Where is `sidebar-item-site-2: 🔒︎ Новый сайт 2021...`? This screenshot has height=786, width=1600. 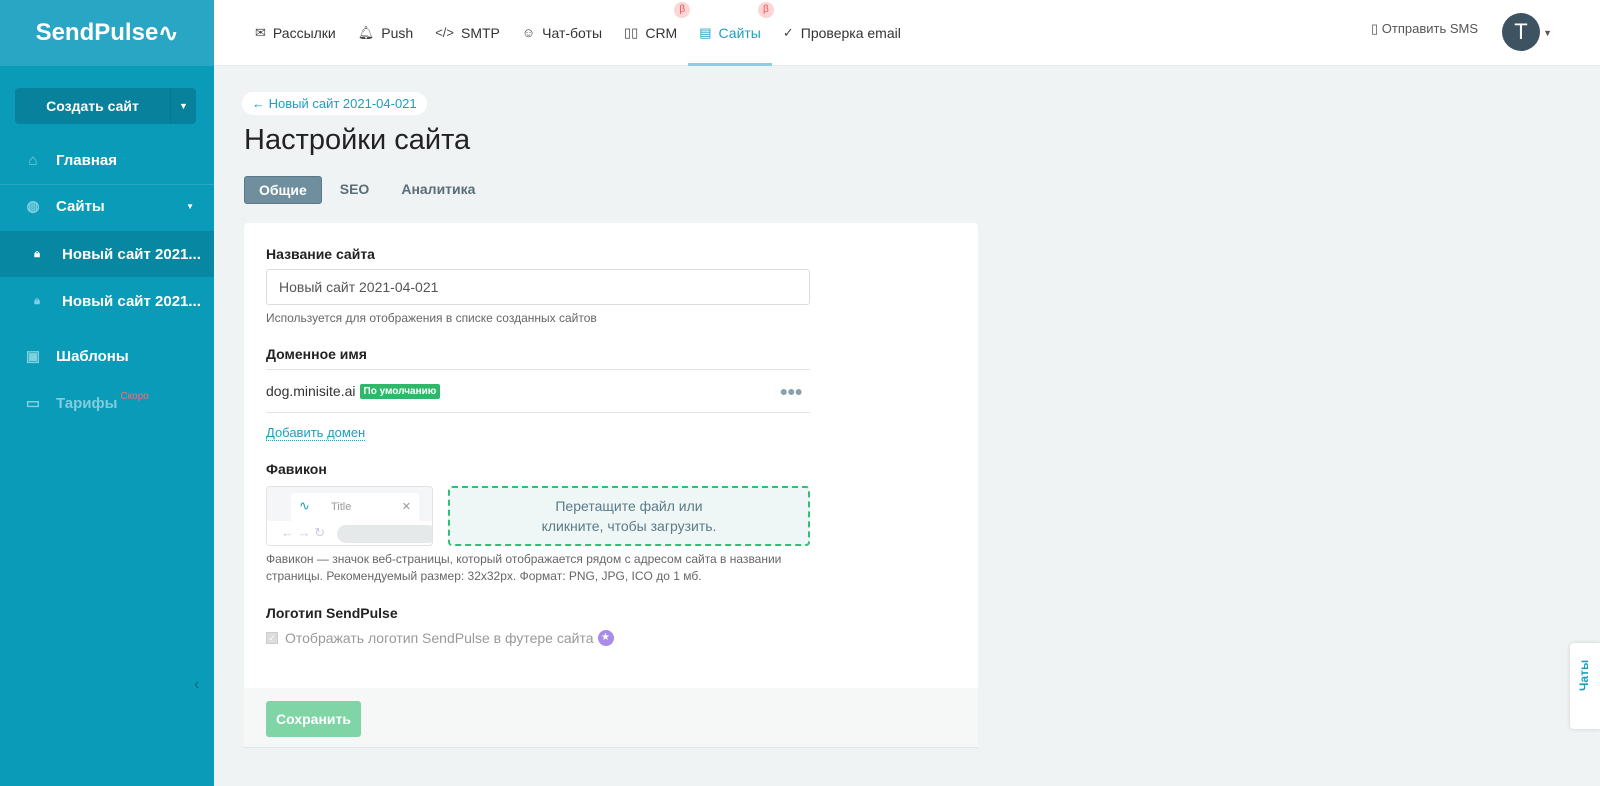 sidebar-item-site-2: 🔒︎ Новый сайт 2021... is located at coordinates (107, 301).